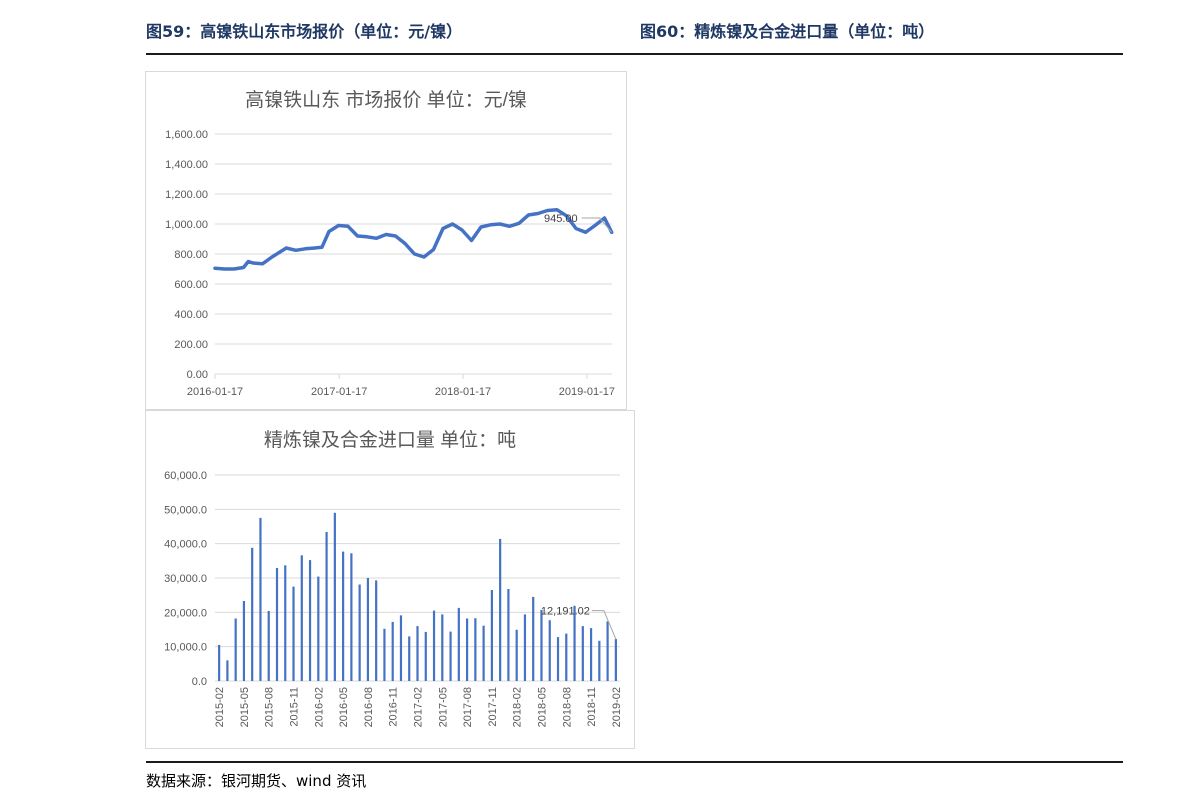 The width and height of the screenshot is (1191, 810). What do you see at coordinates (191, 345) in the screenshot?
I see `y-tick-label: 200.00` at bounding box center [191, 345].